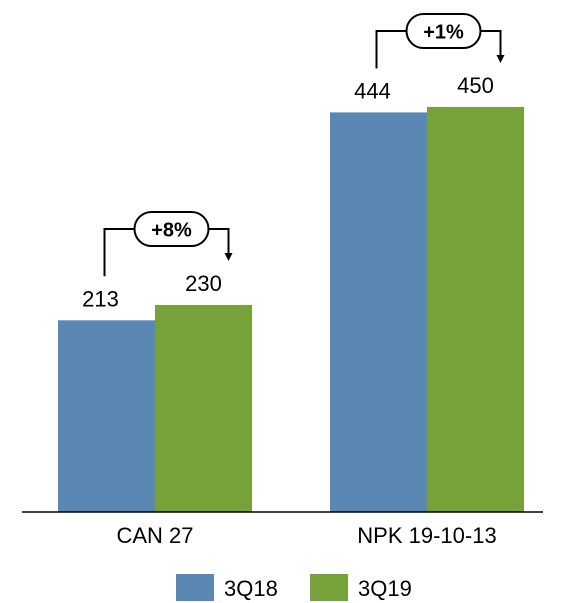  Describe the element at coordinates (294, 587) in the screenshot. I see `legend: 3Q18 3Q19` at that location.